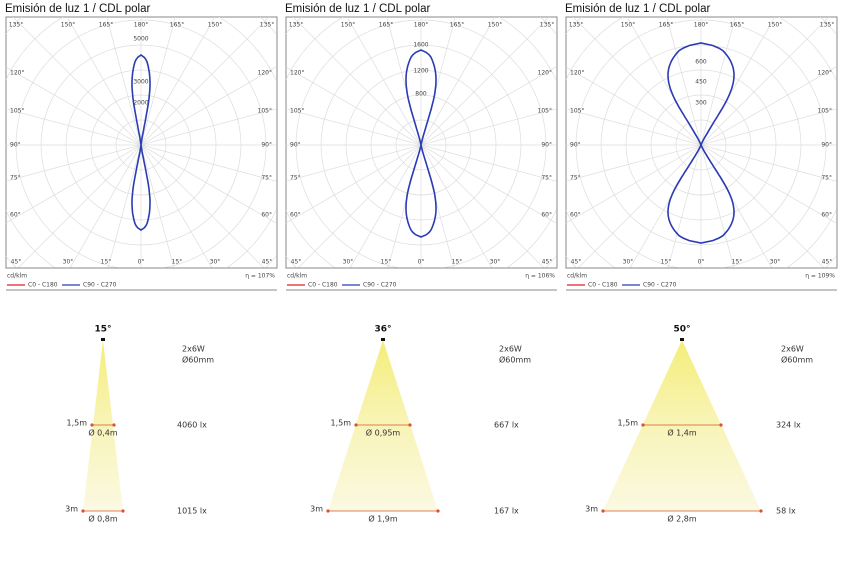 The height and width of the screenshot is (588, 841). I want to click on radial-label: 2000, so click(140, 103).